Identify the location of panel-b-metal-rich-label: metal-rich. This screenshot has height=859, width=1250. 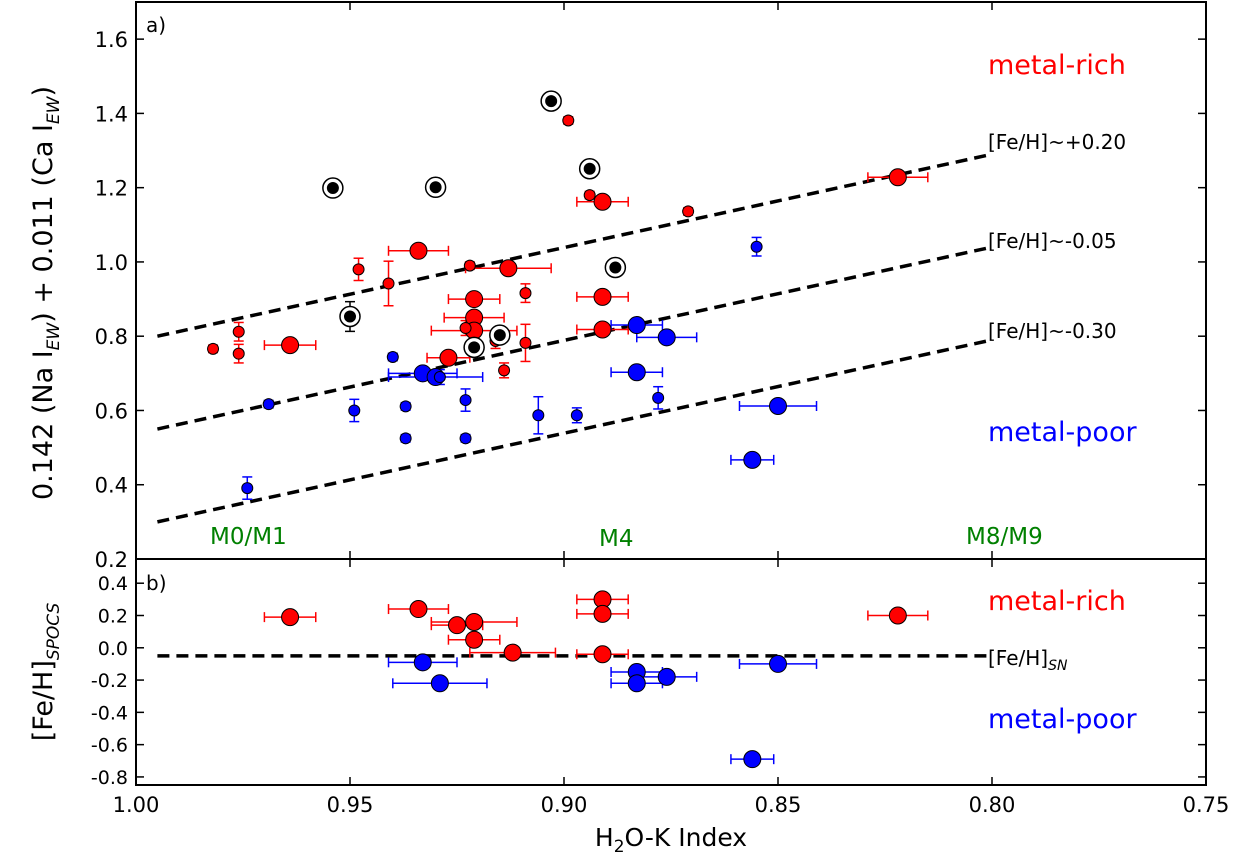
(1057, 601).